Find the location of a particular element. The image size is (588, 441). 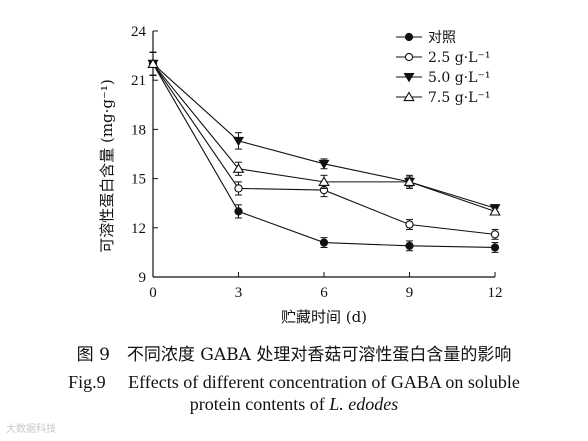

x-tick-label: 9 is located at coordinates (410, 293).